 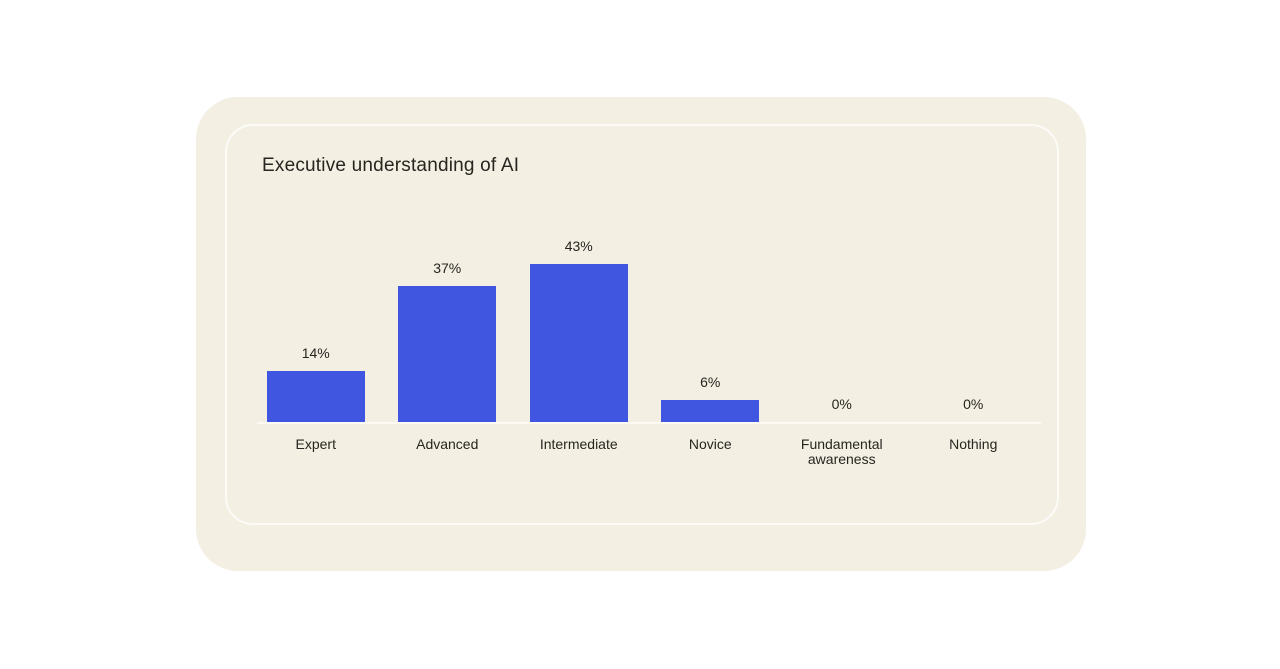 I want to click on bar-column-fundamental-awareness: 0%, so click(x=842, y=329).